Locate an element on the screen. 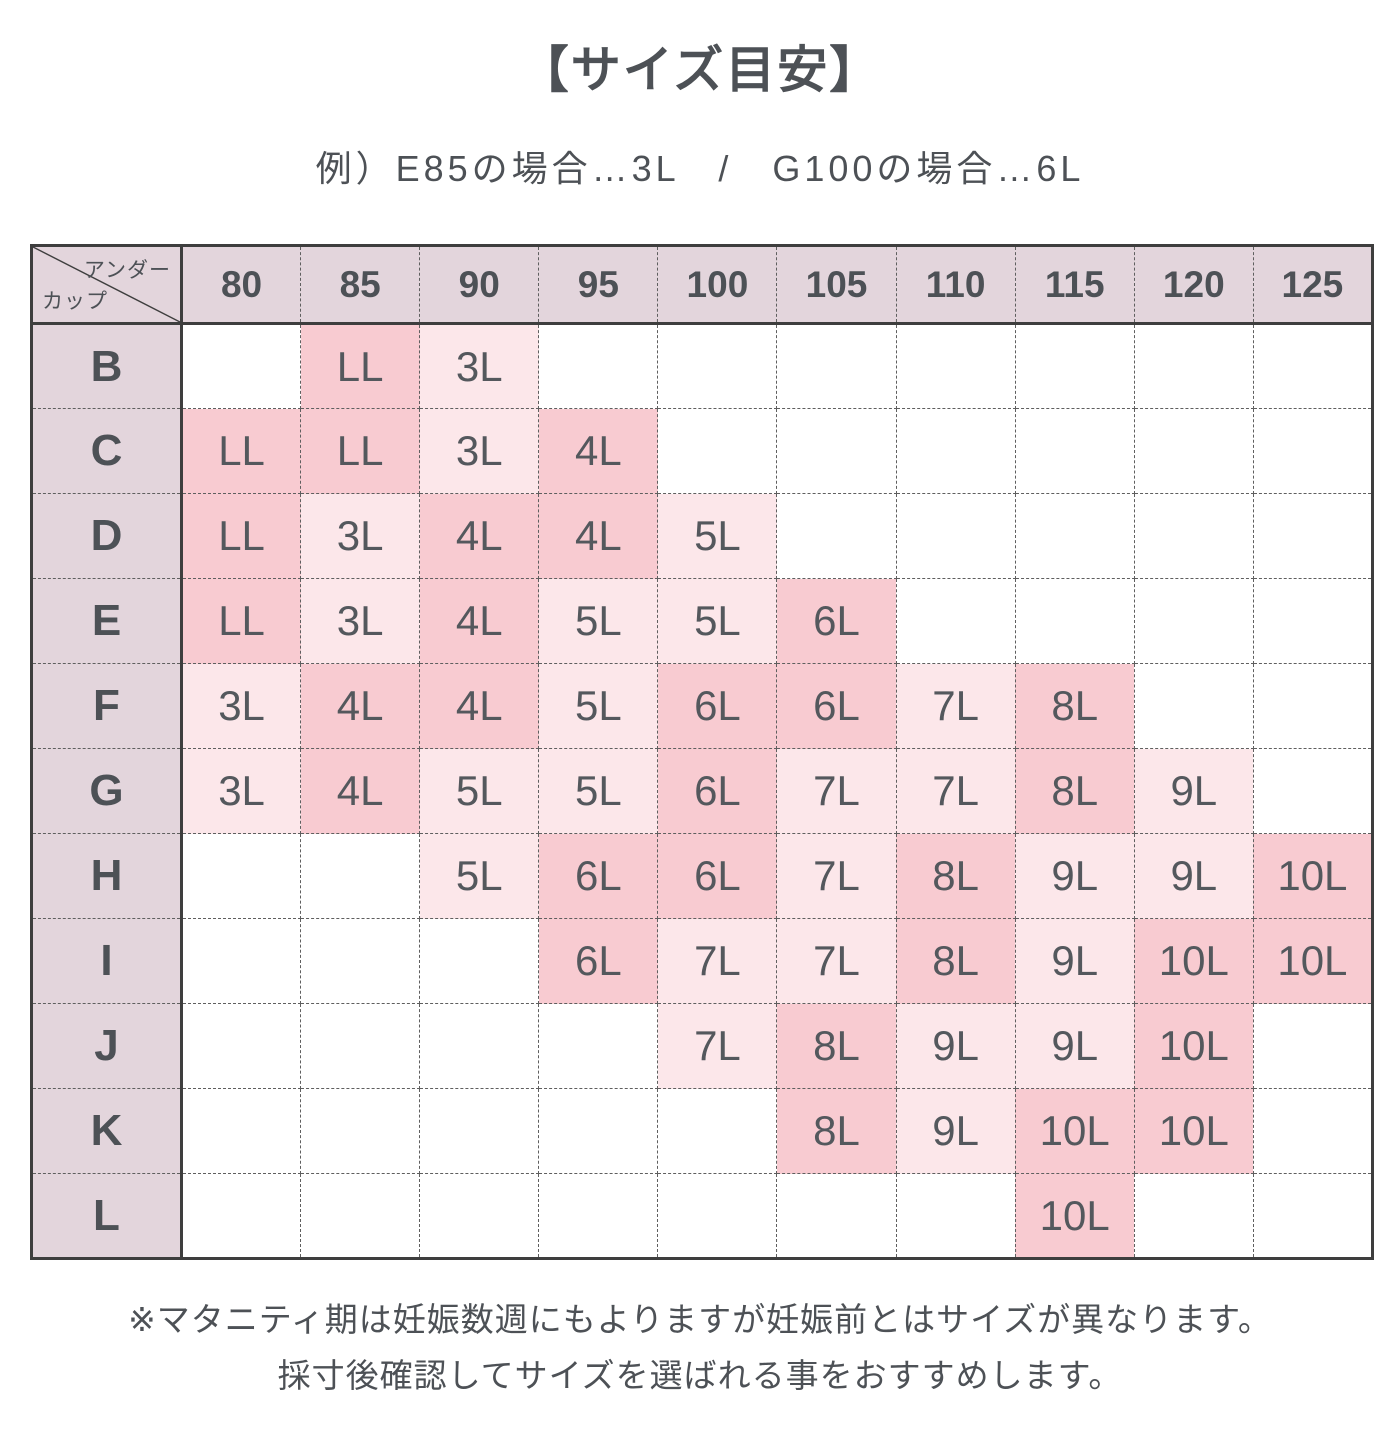 Image resolution: width=1400 pixels, height=1430 pixels. underbust-header-80: 80 is located at coordinates (241, 285).